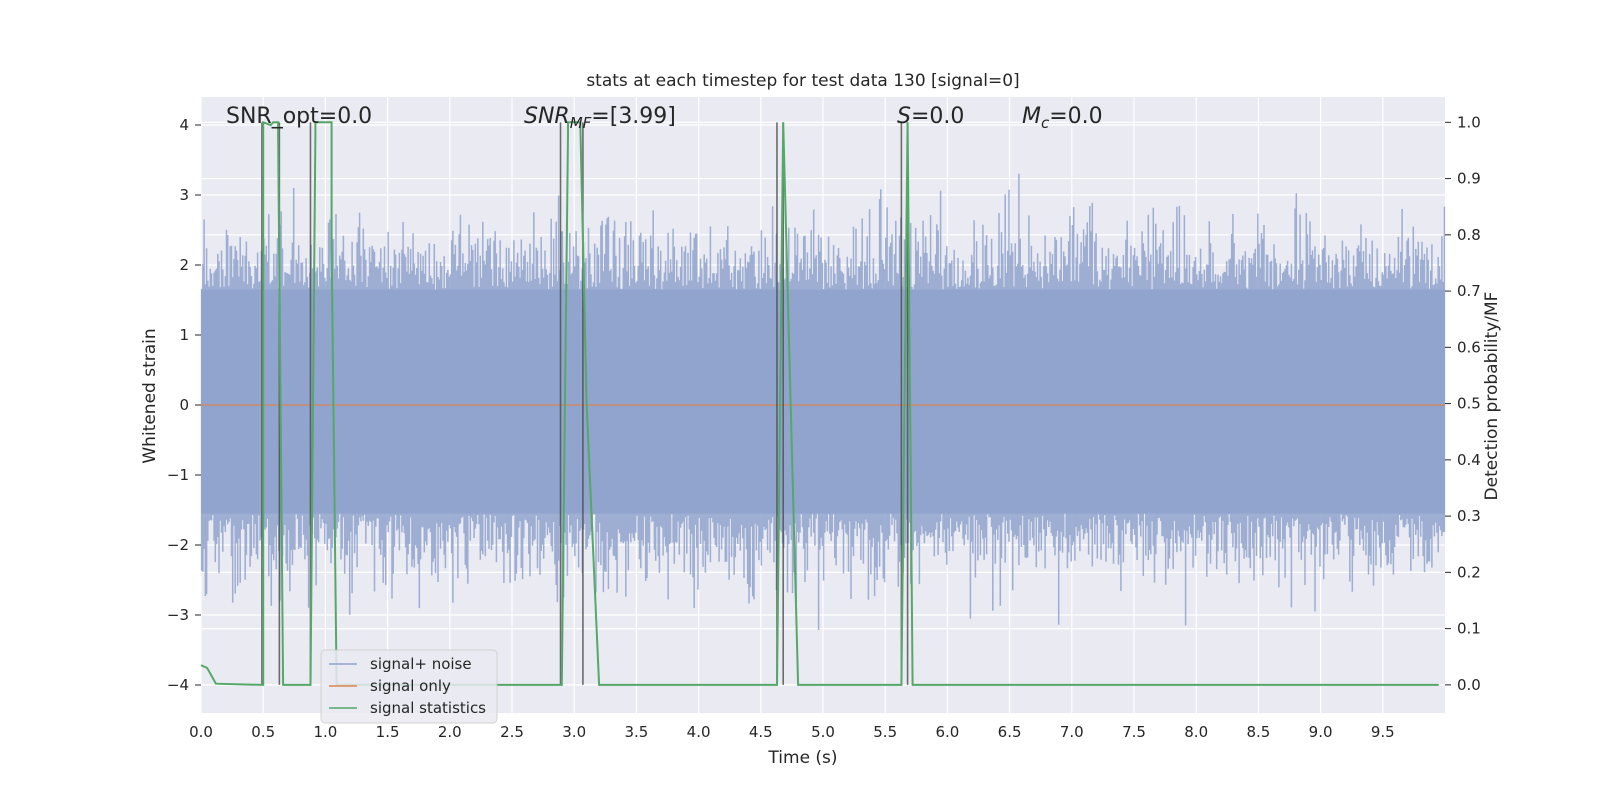 This screenshot has height=800, width=1600. What do you see at coordinates (1075, 116) in the screenshot?
I see `annotation-mc-value: =0.0` at bounding box center [1075, 116].